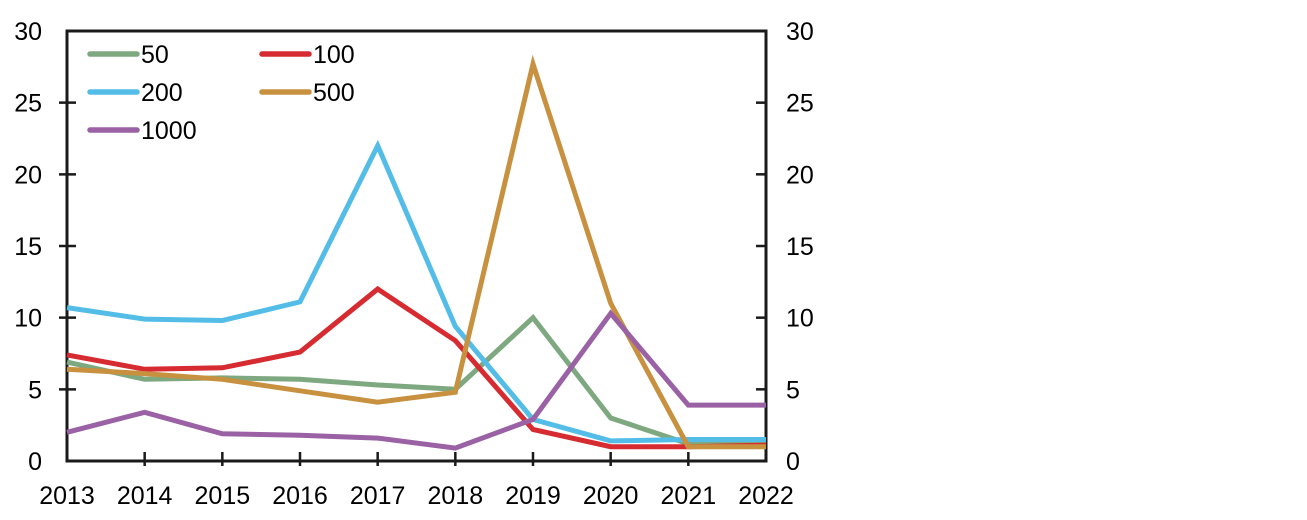  What do you see at coordinates (28, 175) in the screenshot?
I see `y-axis-label-left: 20` at bounding box center [28, 175].